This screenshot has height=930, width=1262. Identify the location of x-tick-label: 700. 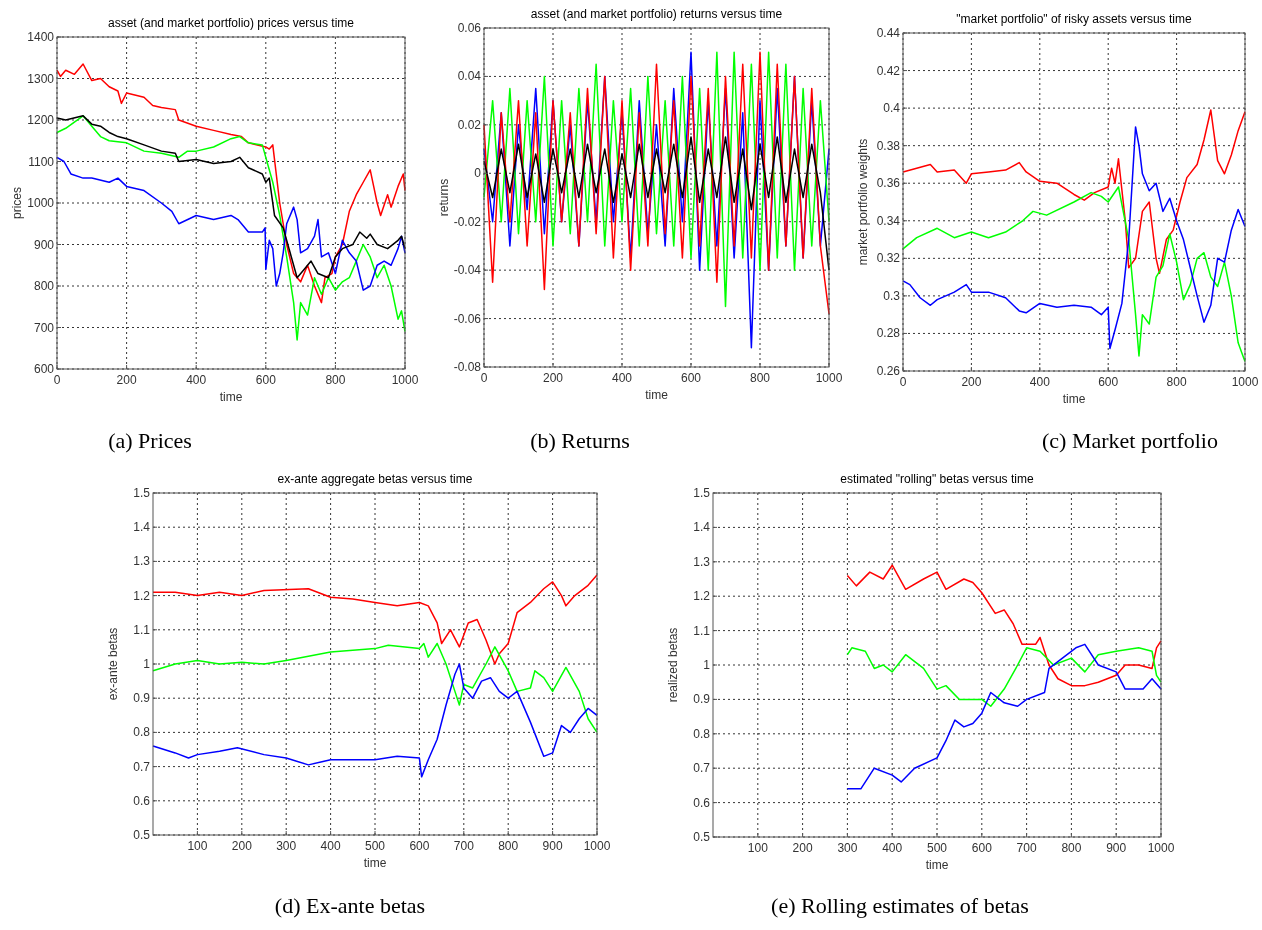
(1026, 848).